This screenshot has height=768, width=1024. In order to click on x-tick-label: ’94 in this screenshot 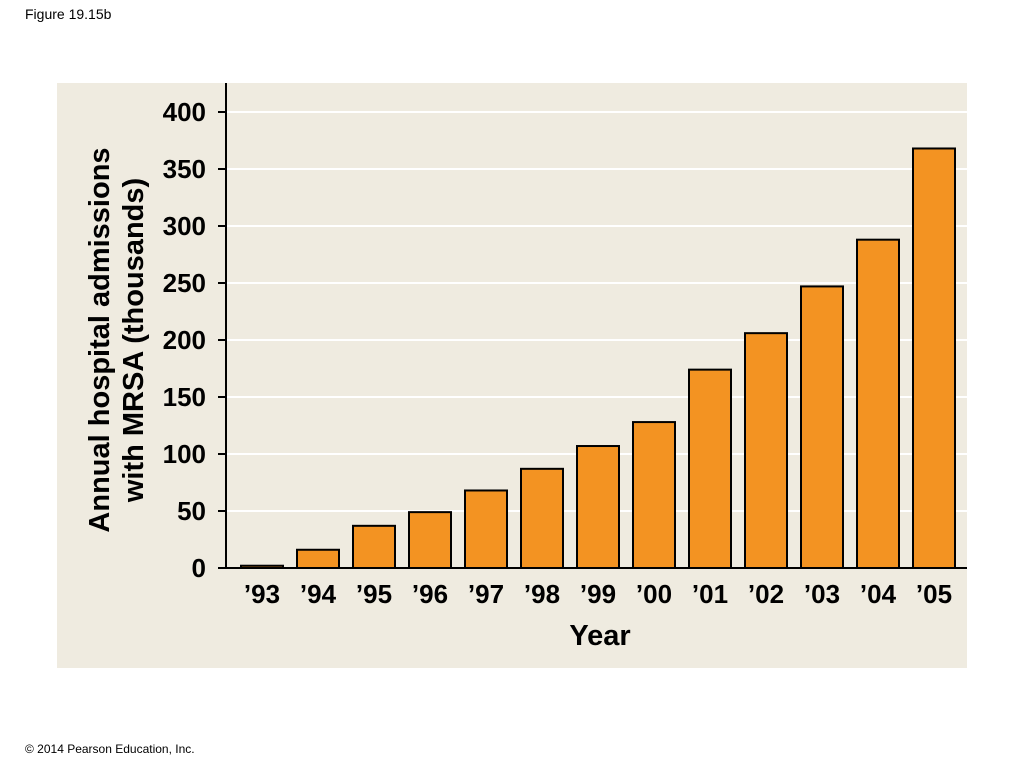, I will do `click(318, 594)`.